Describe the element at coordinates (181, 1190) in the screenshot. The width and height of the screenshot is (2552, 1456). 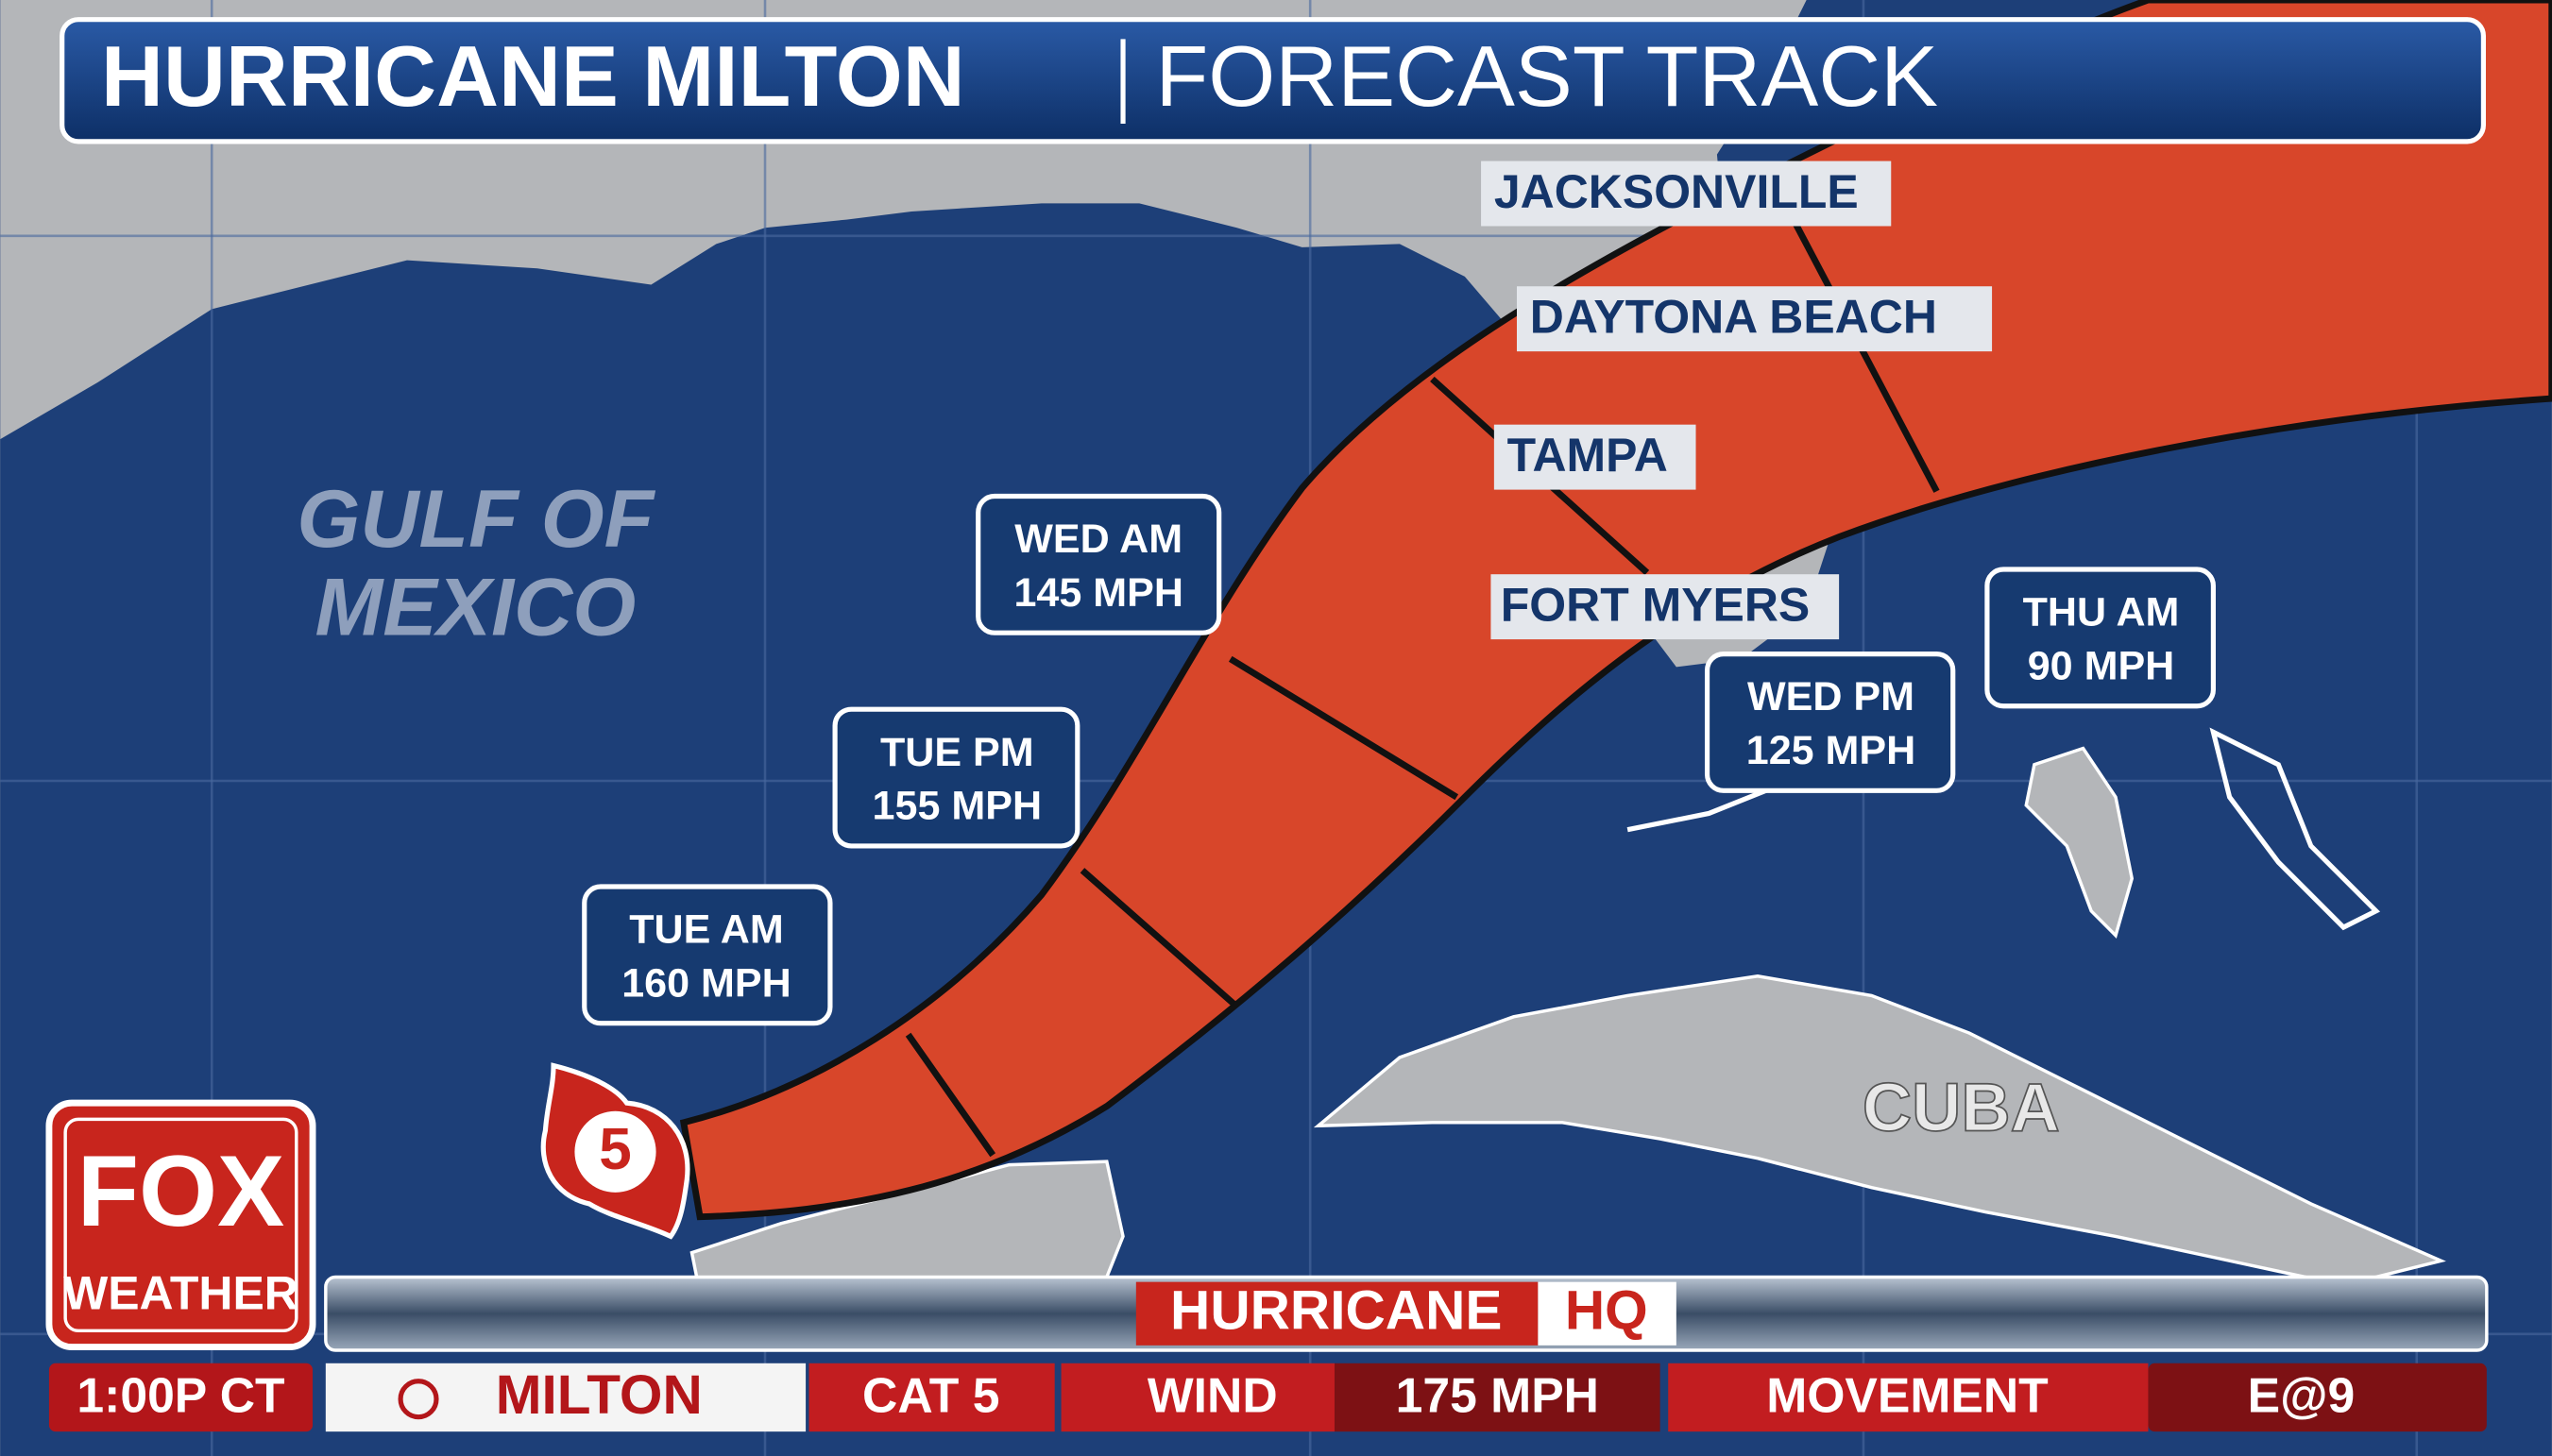
I see `logo-brand: FOX` at that location.